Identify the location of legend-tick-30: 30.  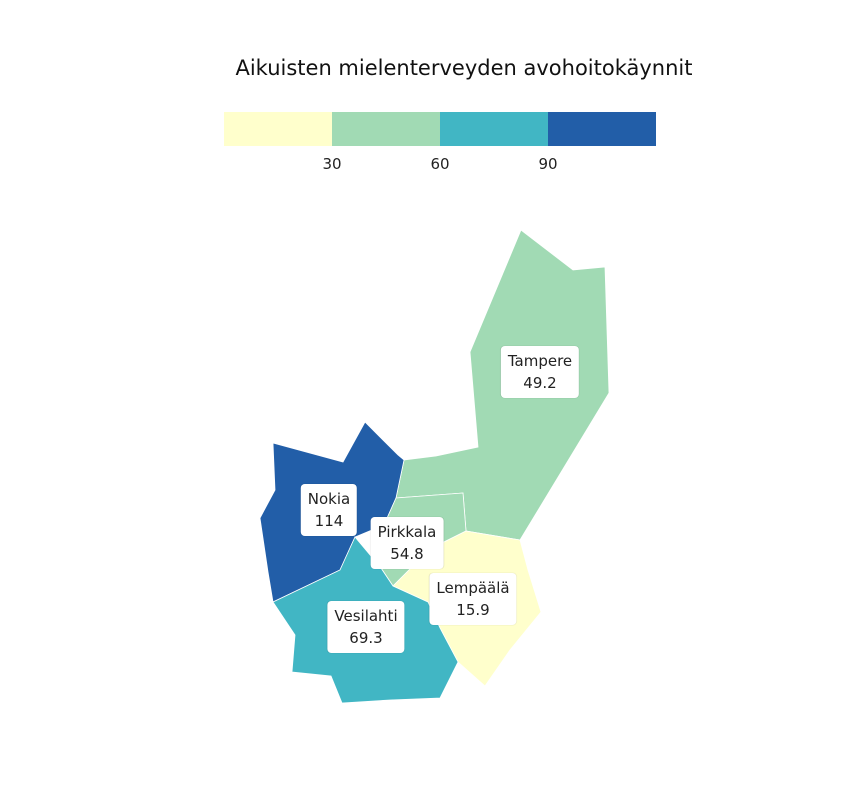
(332, 164).